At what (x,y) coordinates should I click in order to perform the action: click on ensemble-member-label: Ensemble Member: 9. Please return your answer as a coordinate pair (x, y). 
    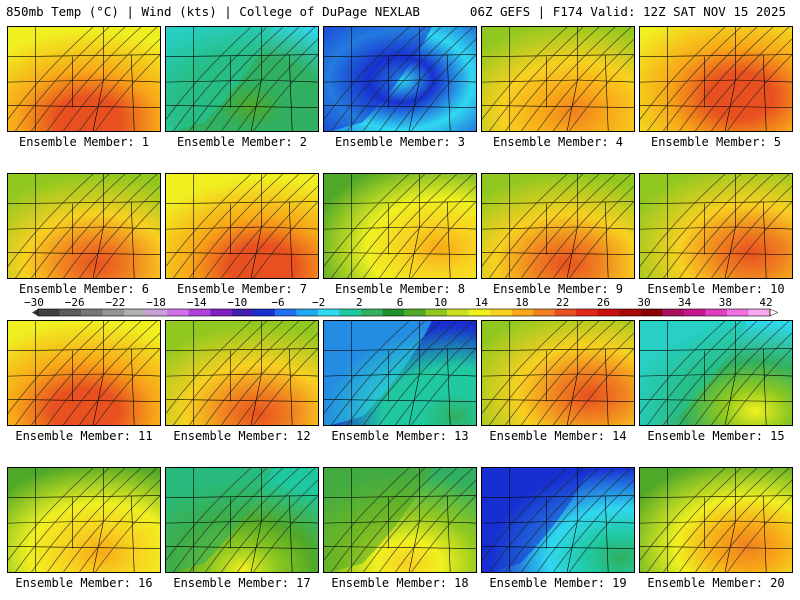
    Looking at the image, I should click on (558, 289).